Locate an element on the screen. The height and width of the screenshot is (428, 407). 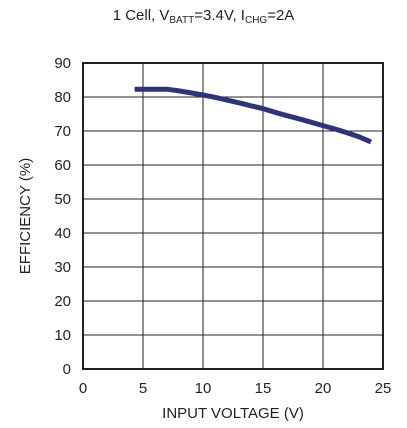
y-tick-label: 30 is located at coordinates (62, 267).